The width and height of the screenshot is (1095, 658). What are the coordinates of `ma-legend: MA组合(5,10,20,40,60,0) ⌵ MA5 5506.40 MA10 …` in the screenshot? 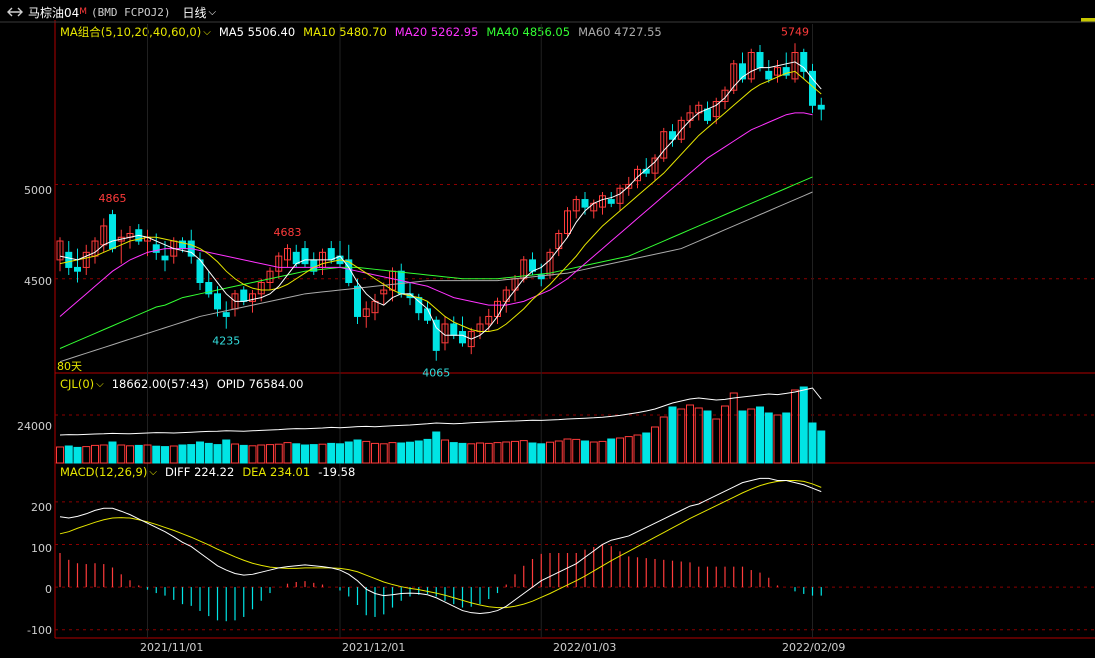 It's located at (361, 32).